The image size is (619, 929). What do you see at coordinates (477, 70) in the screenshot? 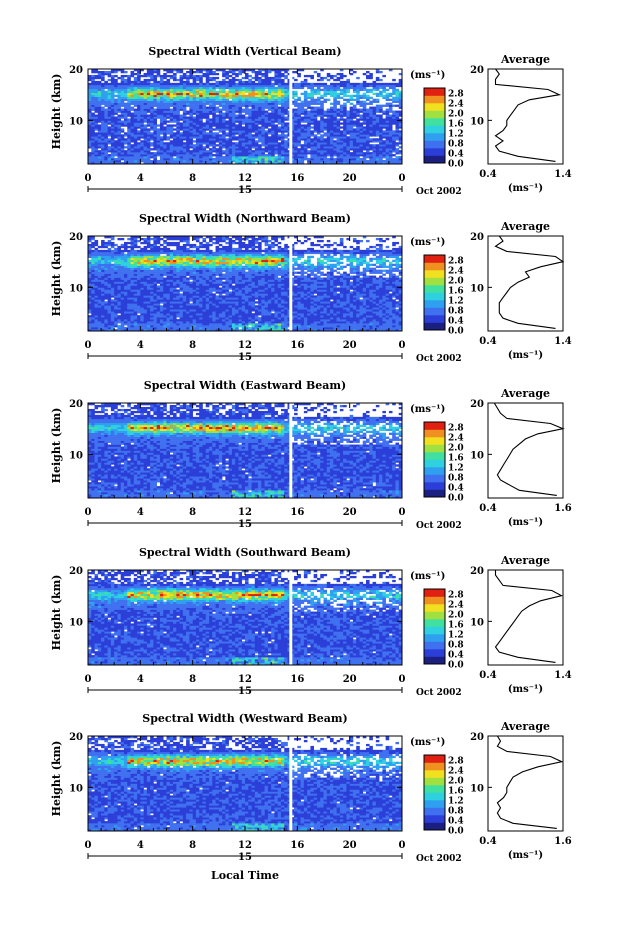
I see `profile-y-tick-label: 20` at bounding box center [477, 70].